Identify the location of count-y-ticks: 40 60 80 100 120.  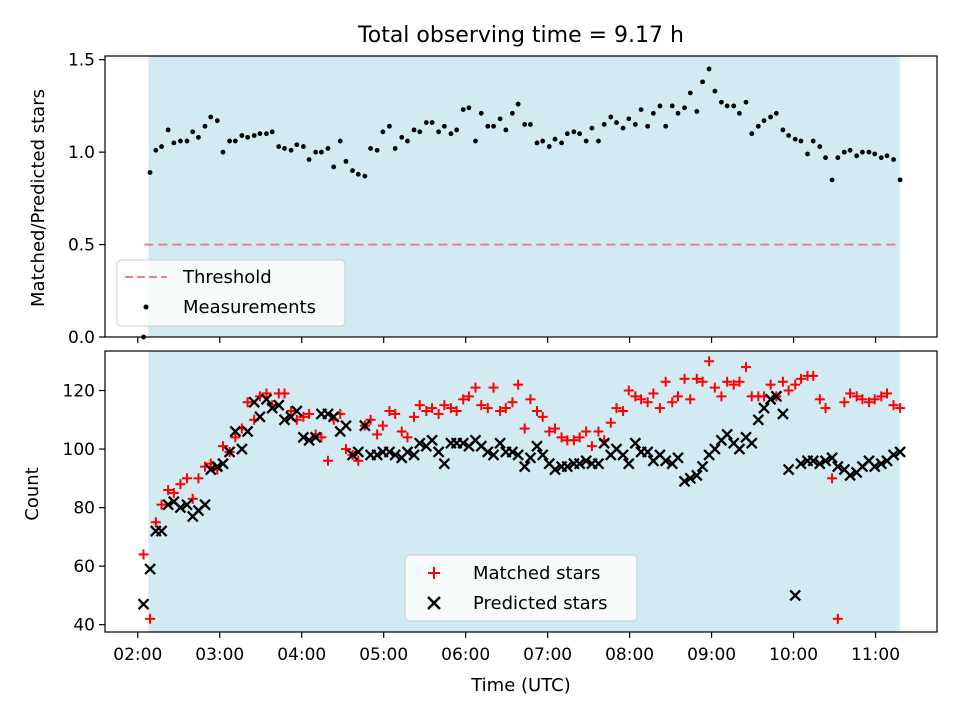
(84, 509).